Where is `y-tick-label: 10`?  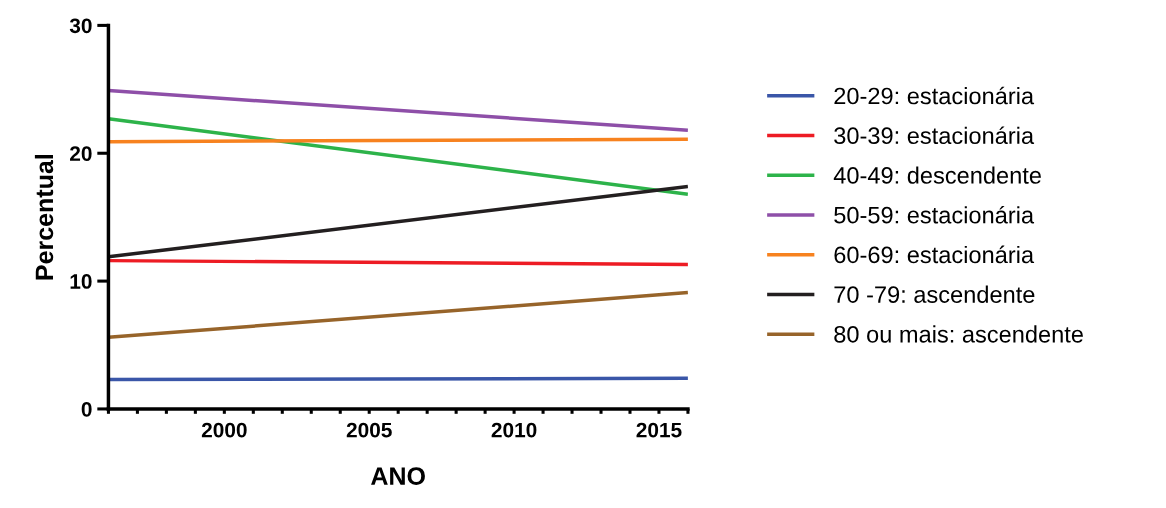 y-tick-label: 10 is located at coordinates (81, 281).